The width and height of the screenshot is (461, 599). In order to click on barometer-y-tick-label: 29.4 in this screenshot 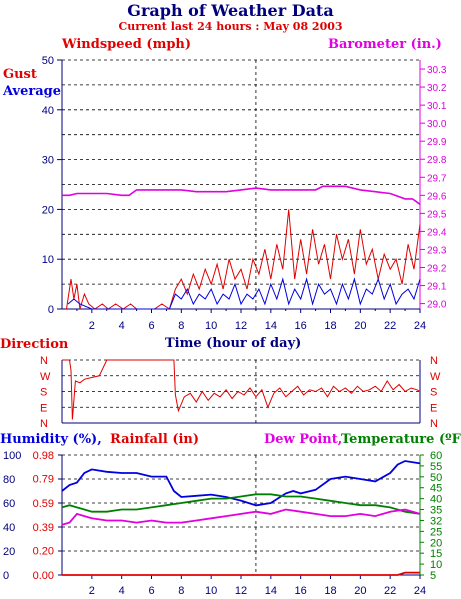, I will do `click(437, 232)`.